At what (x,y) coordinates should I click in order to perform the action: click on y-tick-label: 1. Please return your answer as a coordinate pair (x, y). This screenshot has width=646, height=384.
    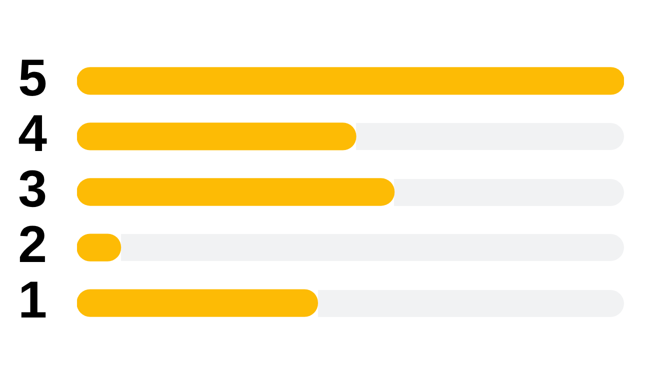
    Looking at the image, I should click on (32, 300).